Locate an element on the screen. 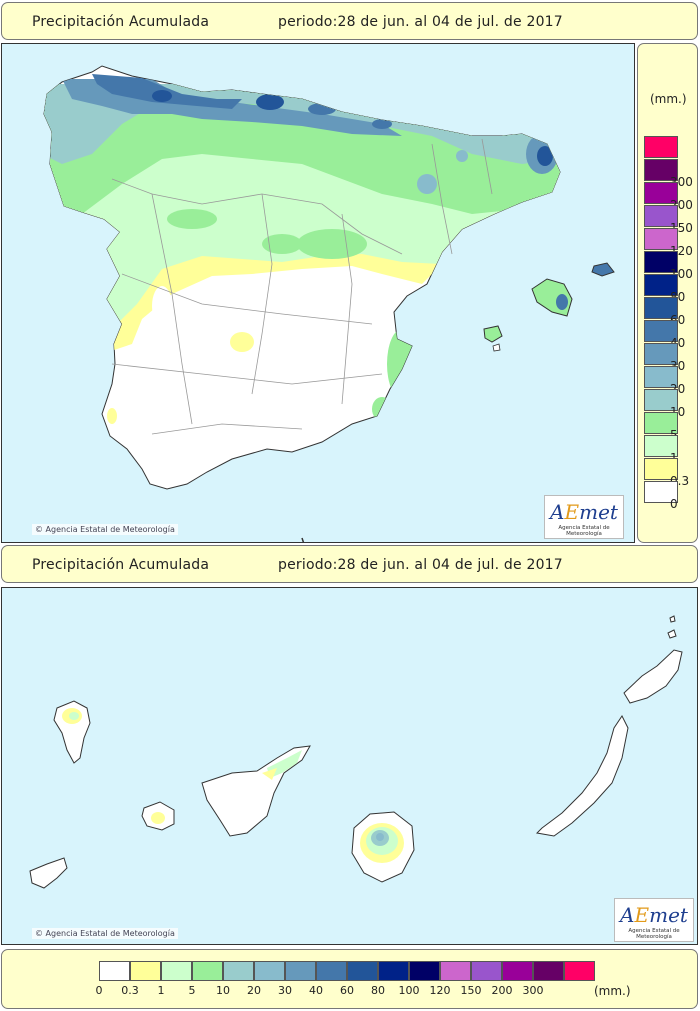  legend-label: 20 is located at coordinates (254, 990).